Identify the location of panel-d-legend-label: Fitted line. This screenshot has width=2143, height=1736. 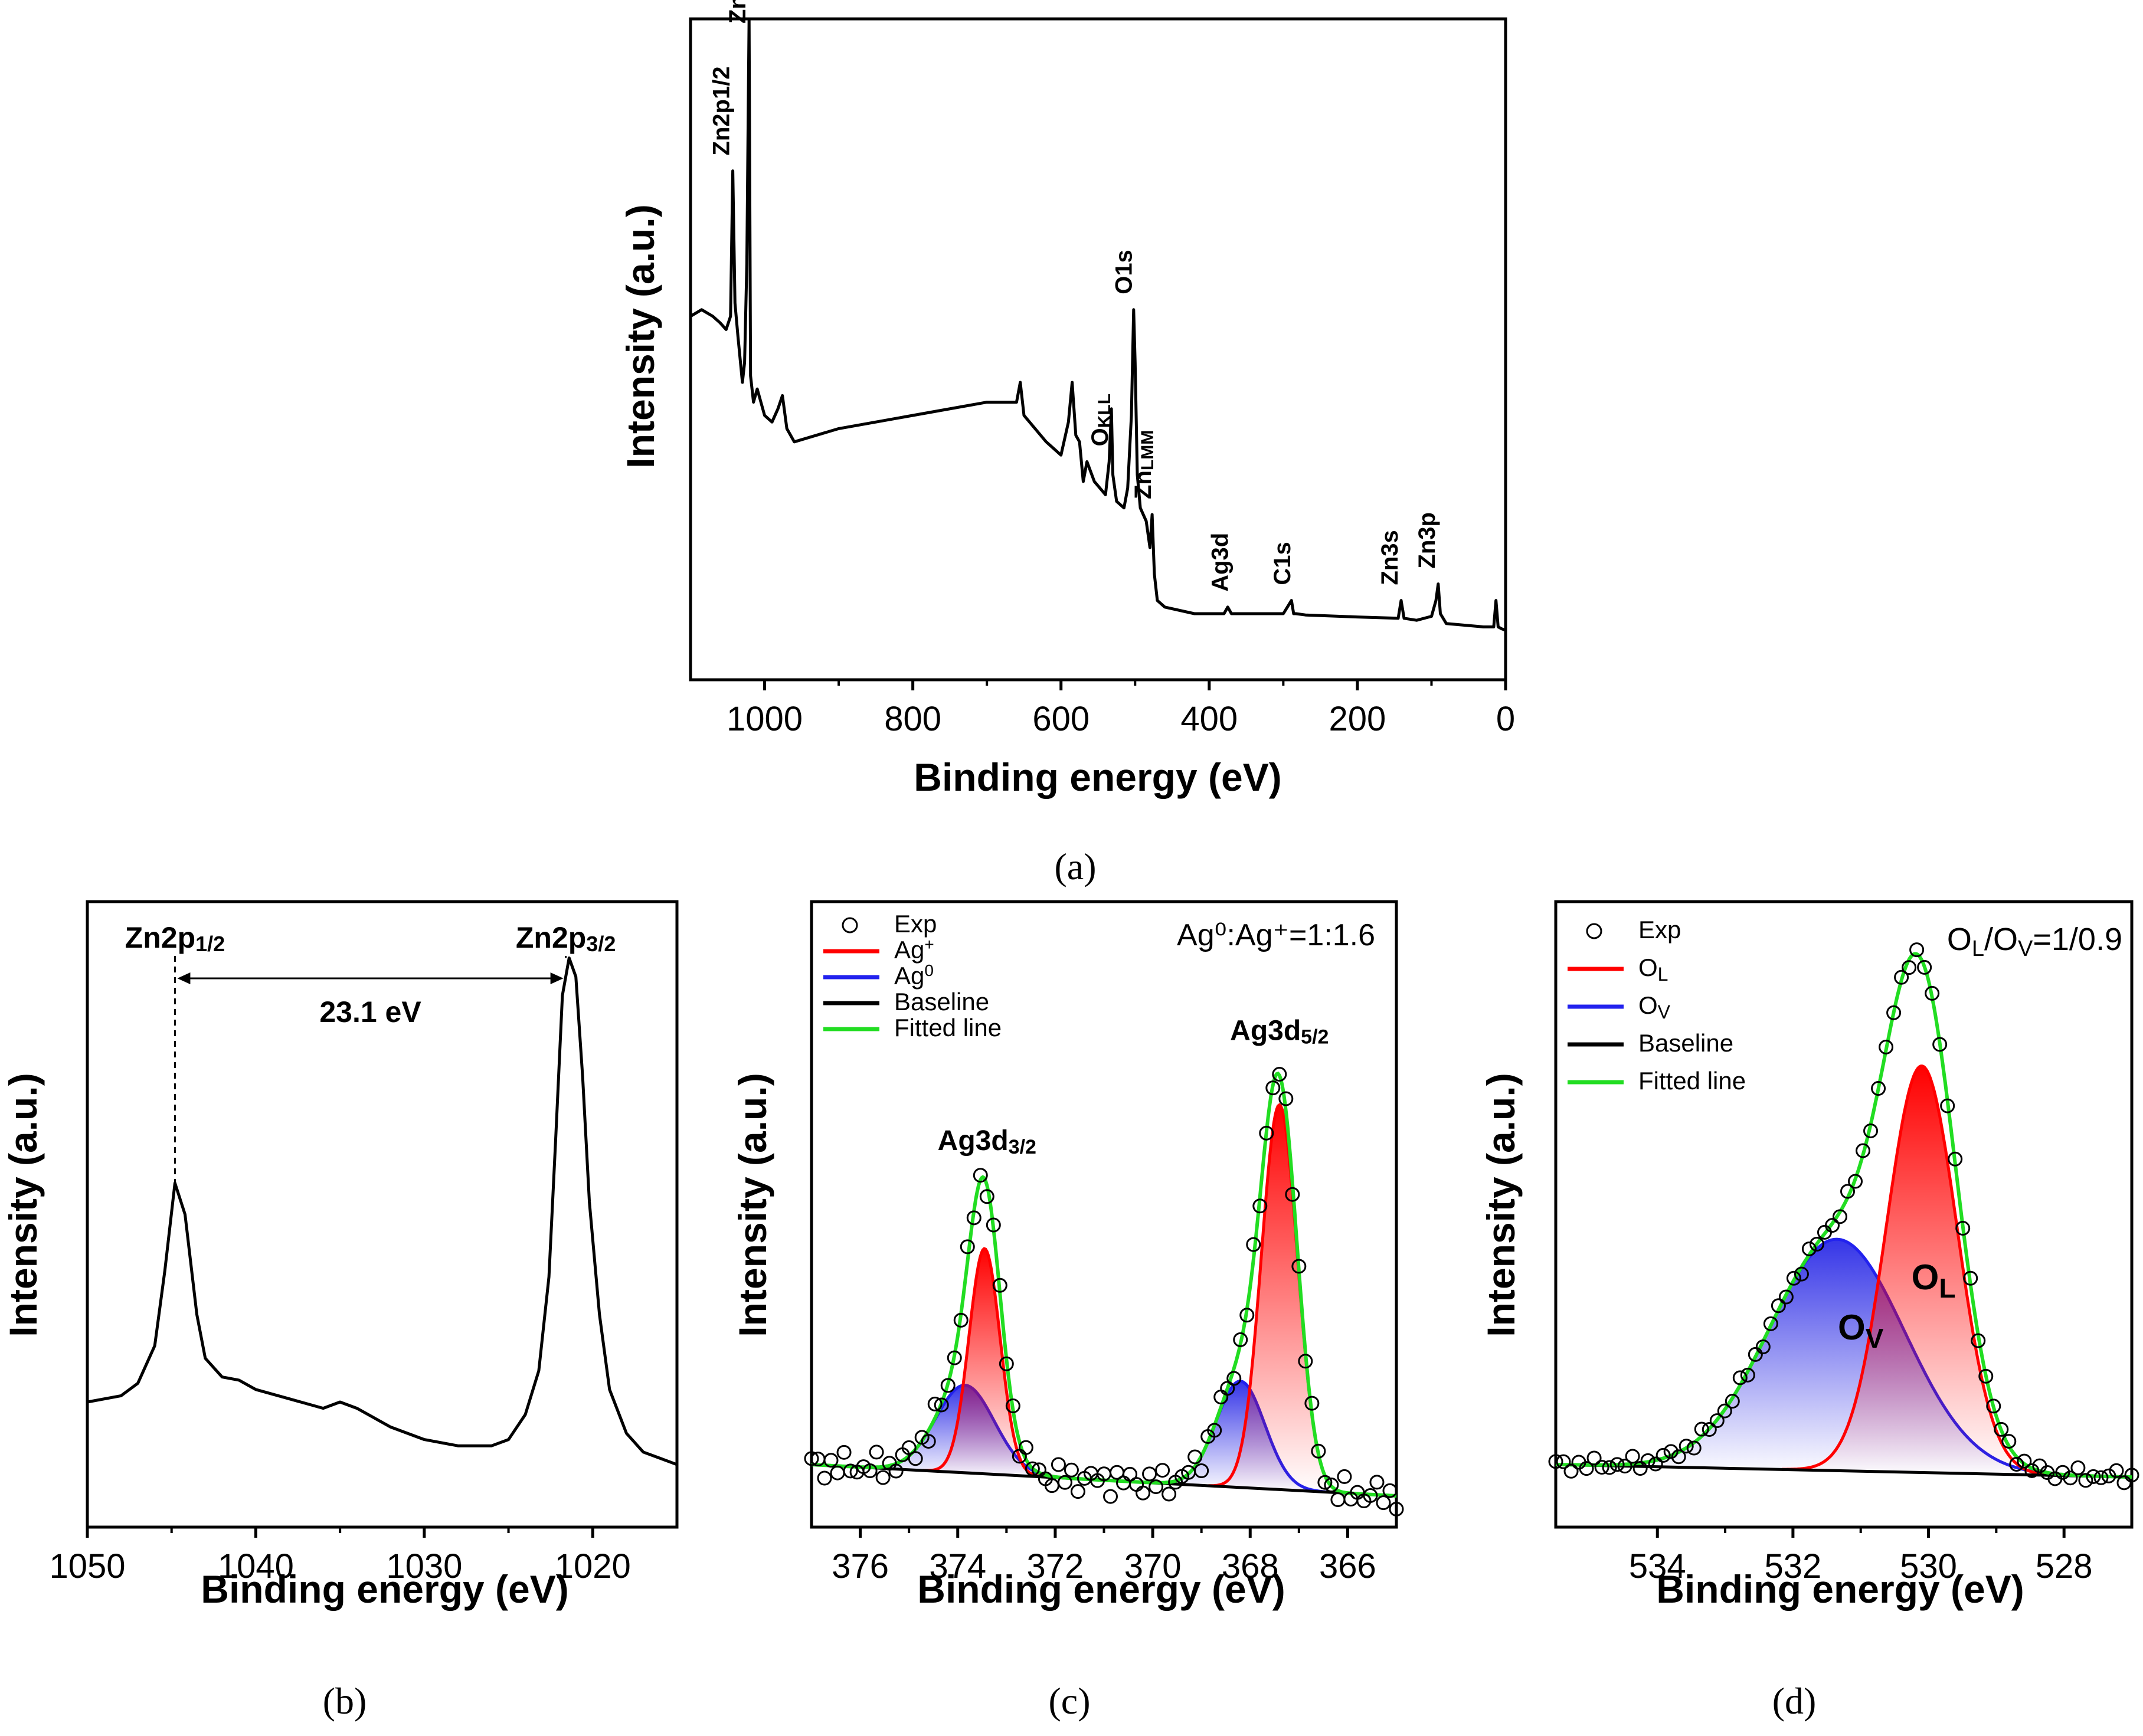
(1692, 1081).